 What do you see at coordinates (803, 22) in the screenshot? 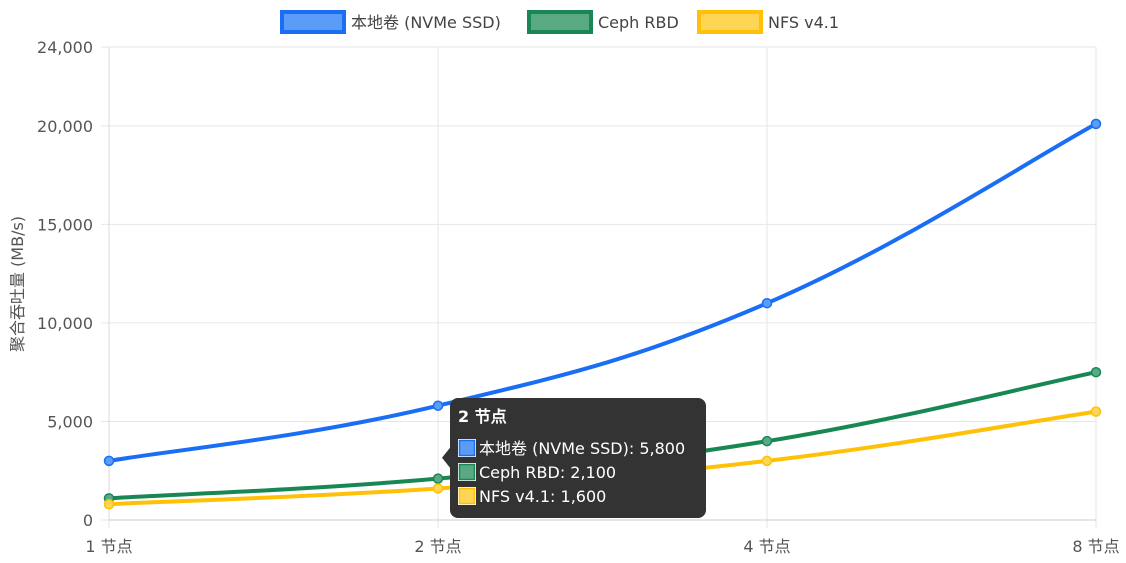
I see `legend-label: NFS v4.1` at bounding box center [803, 22].